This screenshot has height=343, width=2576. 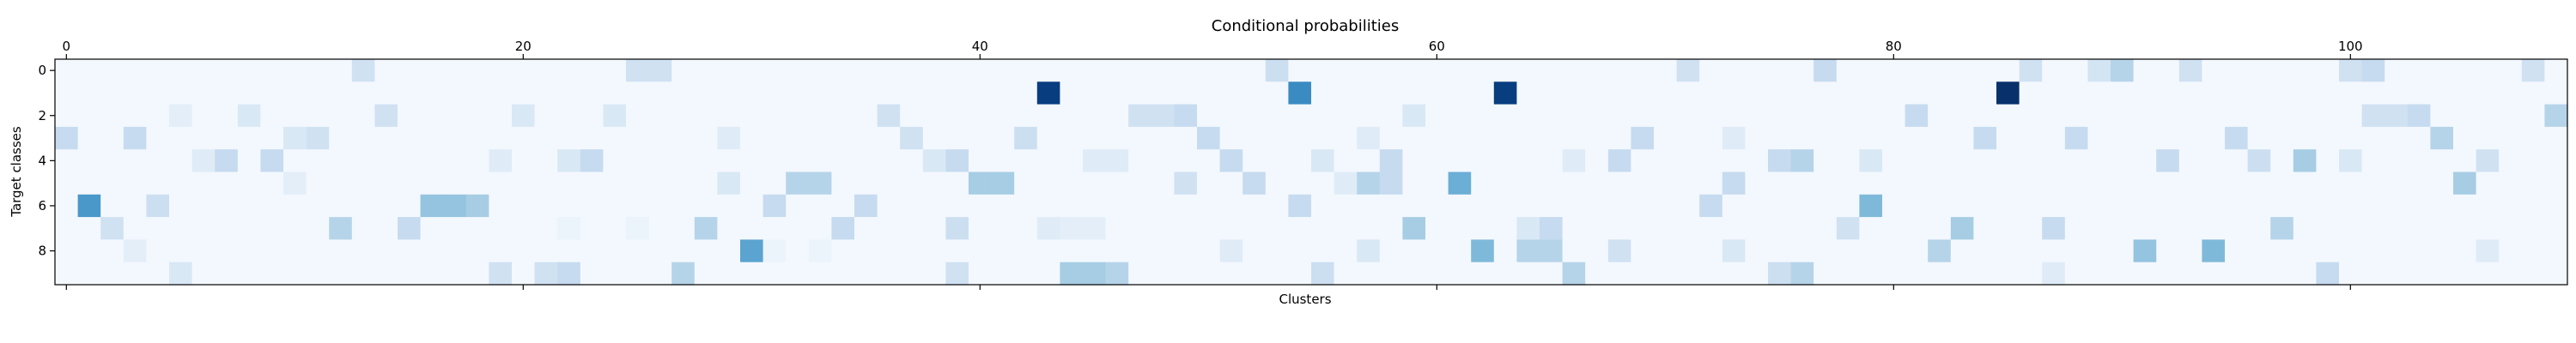 What do you see at coordinates (1894, 206) in the screenshot?
I see `heatmap-cell-r6-c80` at bounding box center [1894, 206].